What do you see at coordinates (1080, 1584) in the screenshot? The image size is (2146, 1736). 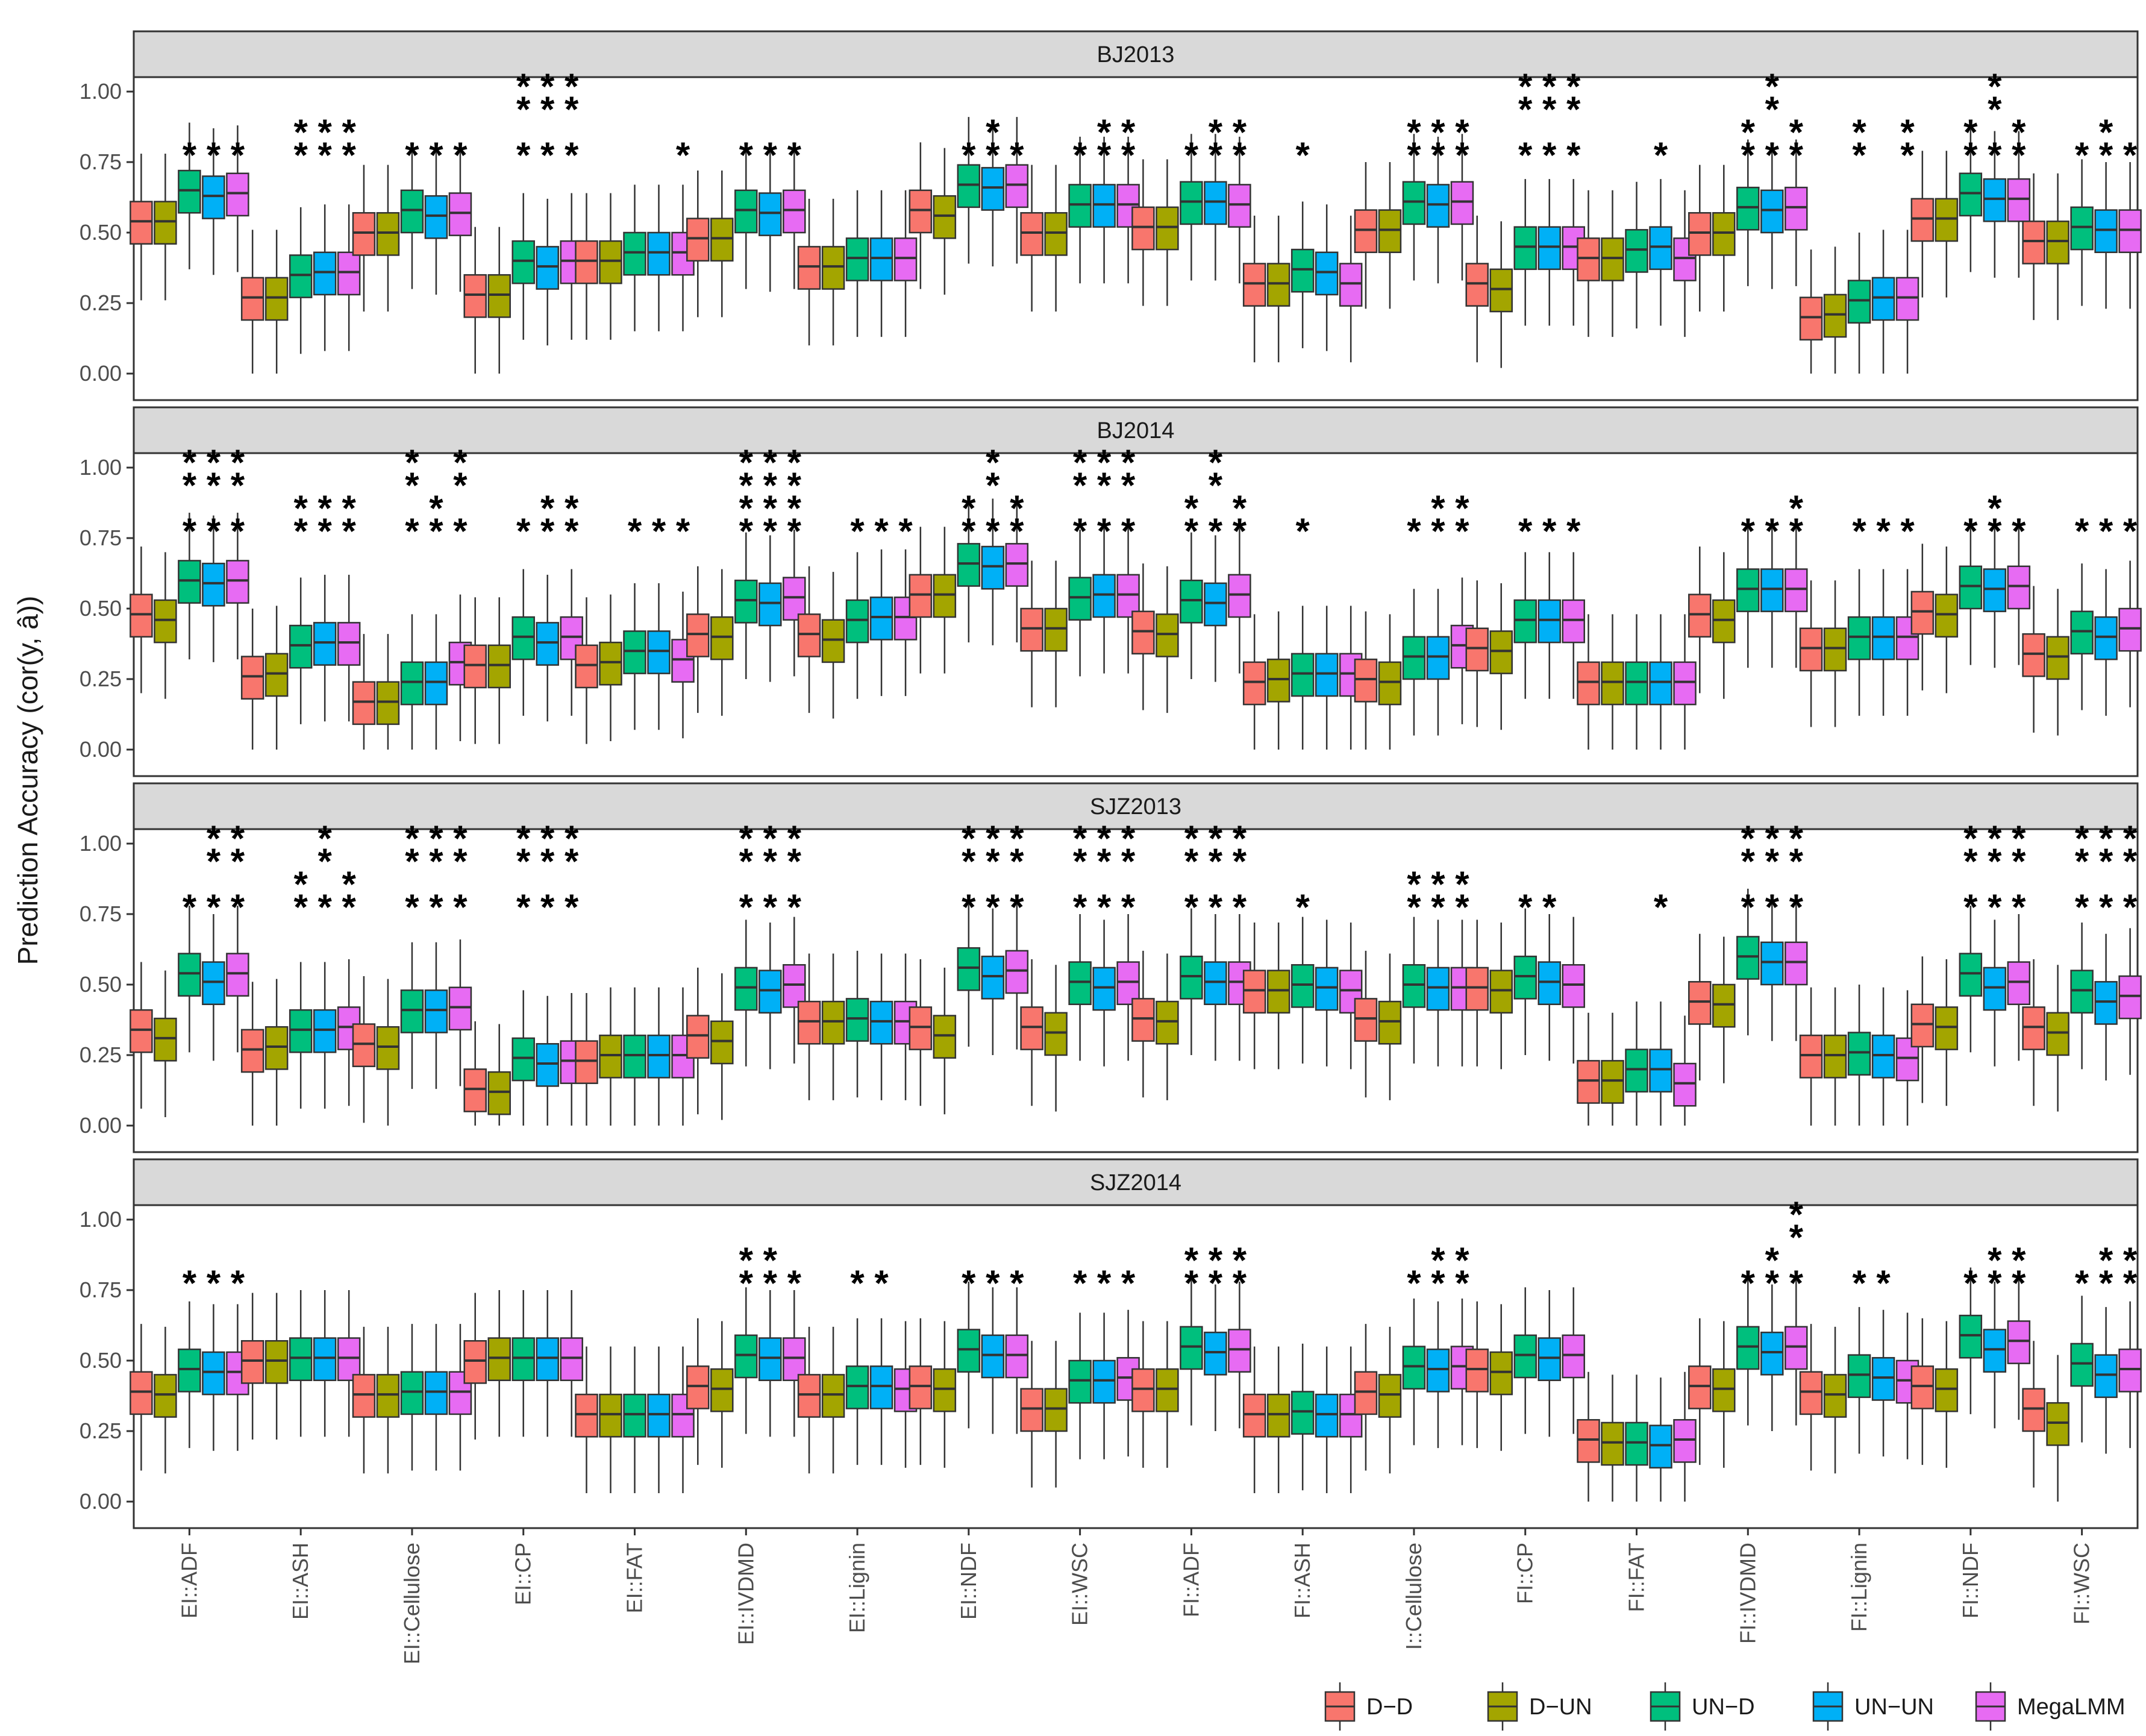 I see `x-tick-label: EI::WSC` at bounding box center [1080, 1584].